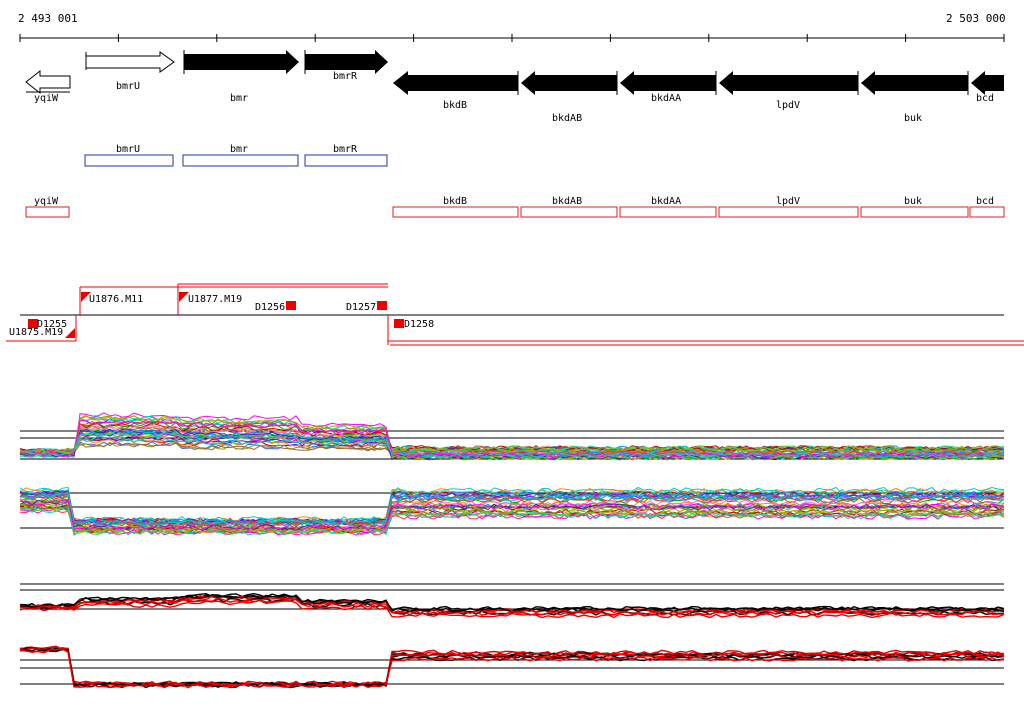  Describe the element at coordinates (913, 118) in the screenshot. I see `gene-label-buk: buk` at that location.